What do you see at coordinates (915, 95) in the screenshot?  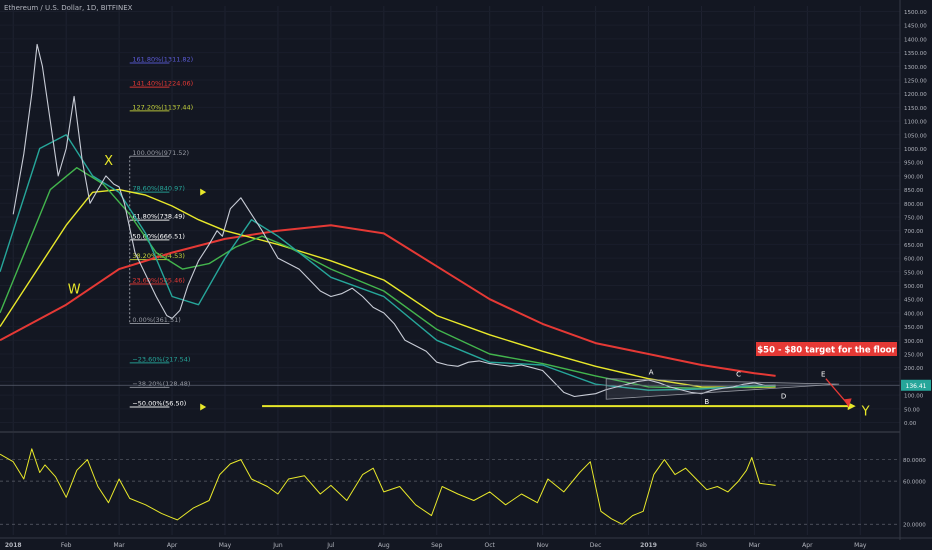 I see `price-tick-label: 1200.00` at bounding box center [915, 95].